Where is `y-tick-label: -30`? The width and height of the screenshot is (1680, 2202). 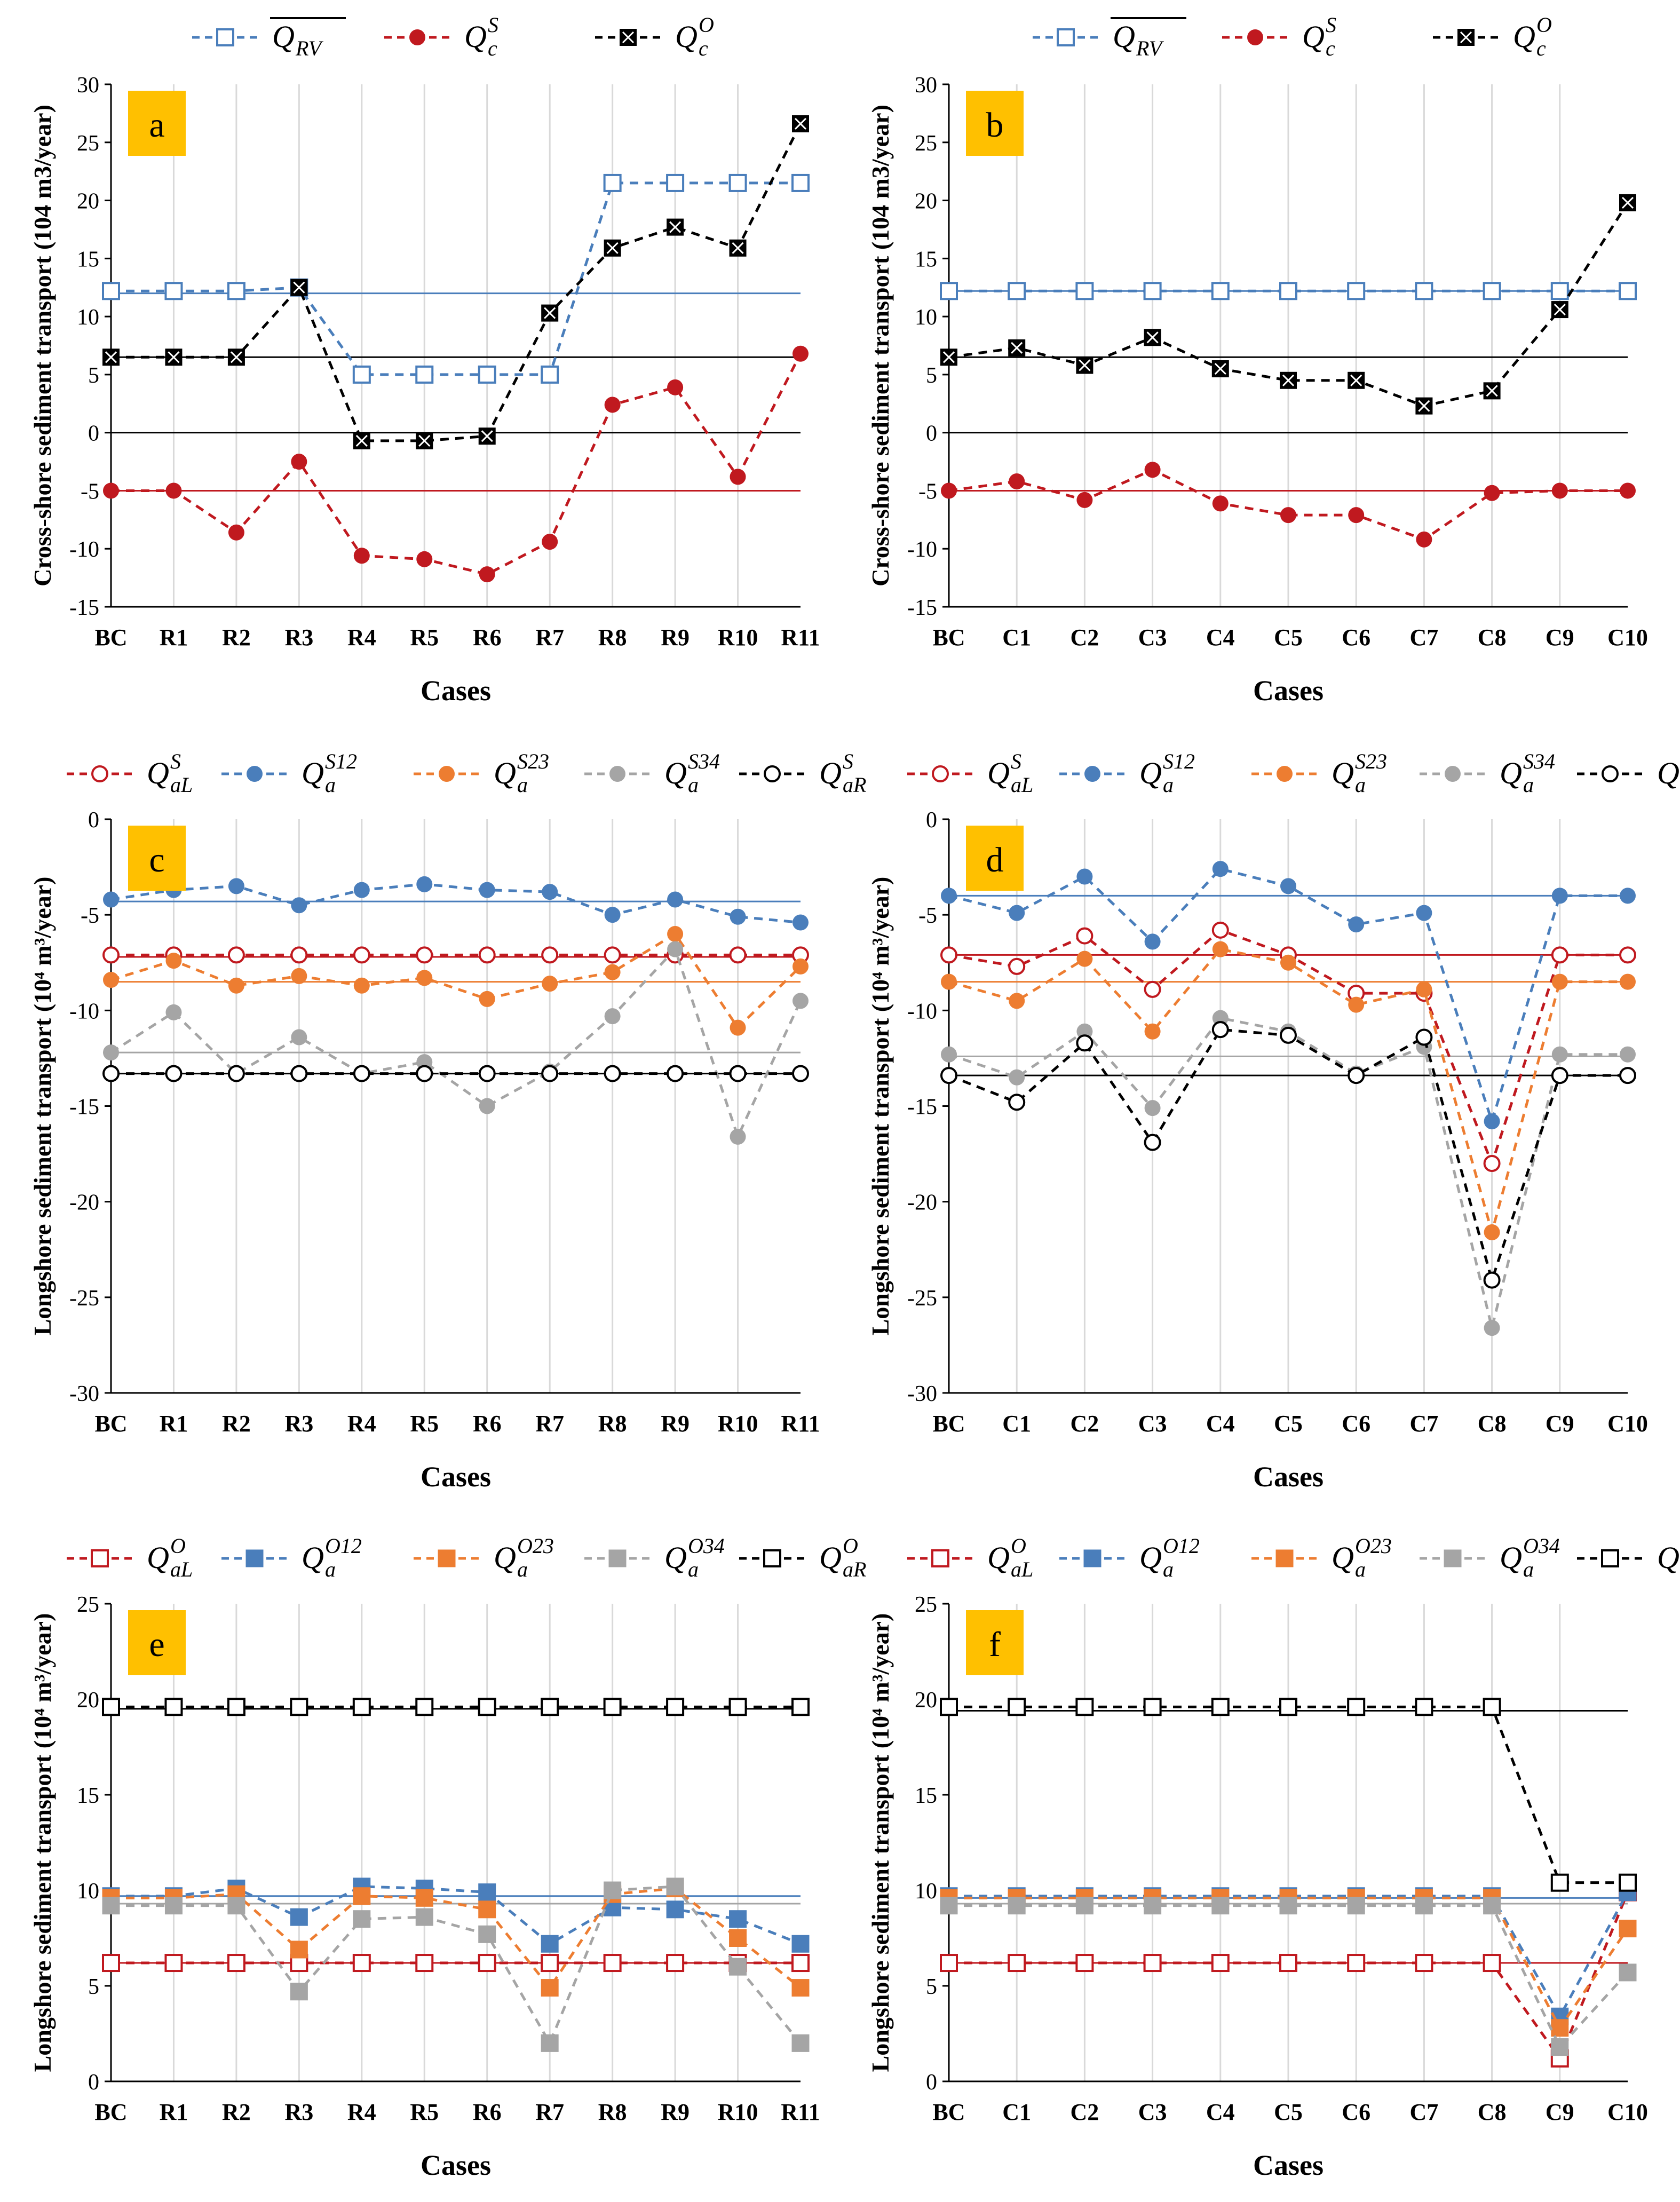 y-tick-label: -30 is located at coordinates (922, 1394).